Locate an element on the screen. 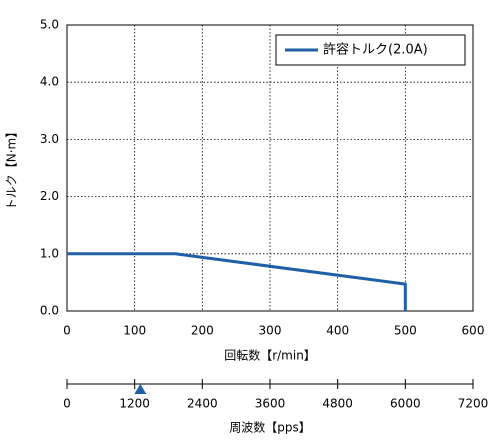 Image resolution: width=500 pixels, height=446 pixels. data-line is located at coordinates (237, 281).